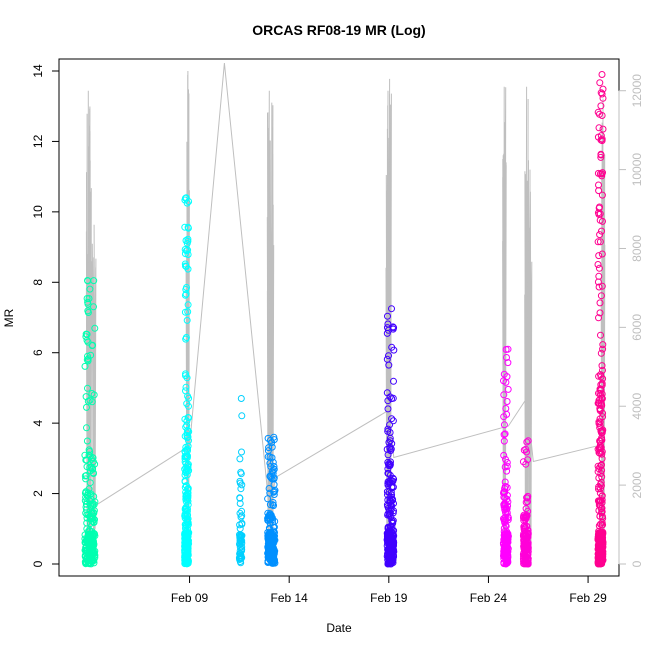  Describe the element at coordinates (190, 598) in the screenshot. I see `x-tick-label: Feb 09` at that location.